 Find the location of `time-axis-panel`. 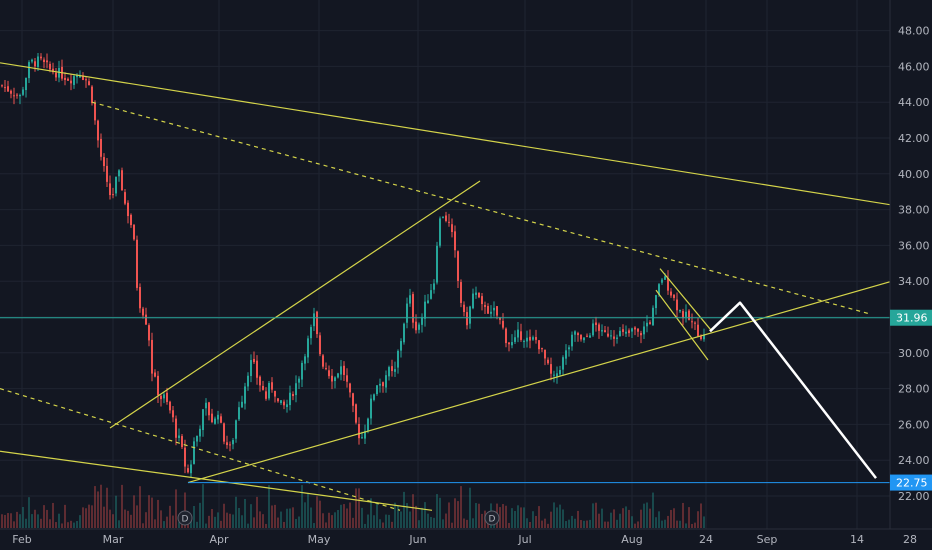

time-axis-panel is located at coordinates (466, 539).